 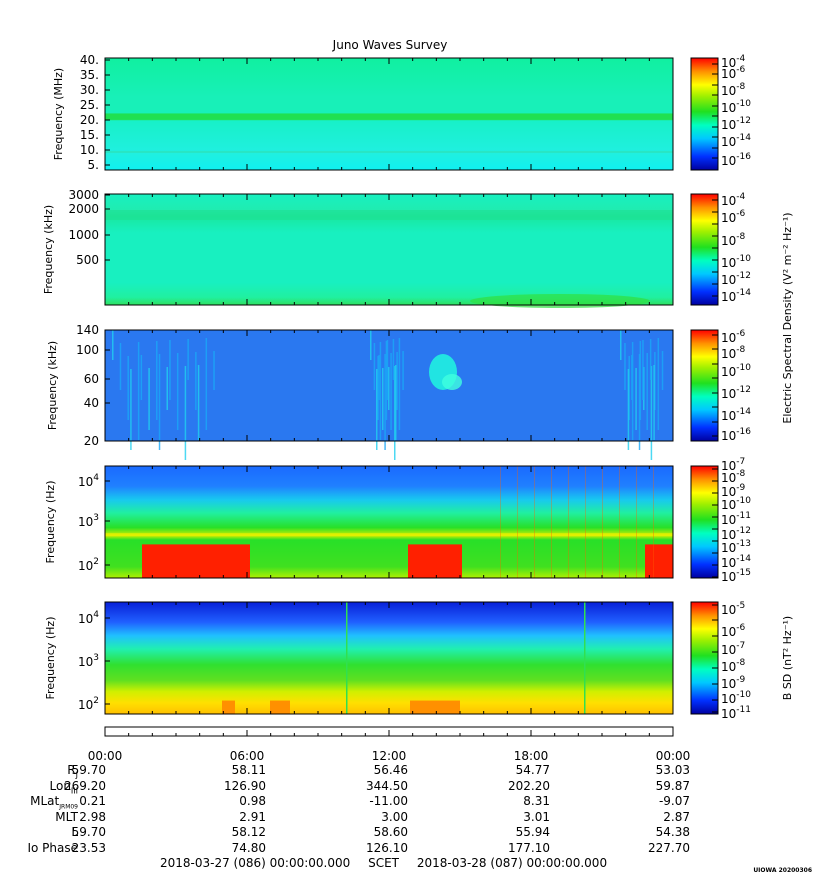 I want to click on ephemeris-cell: 74.80, so click(x=248, y=847).